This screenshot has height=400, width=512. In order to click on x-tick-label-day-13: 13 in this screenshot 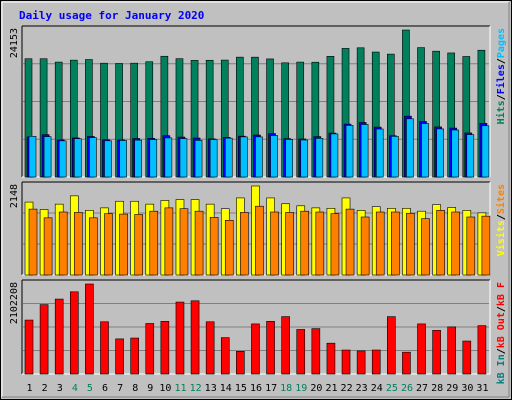, I will do `click(211, 388)`.